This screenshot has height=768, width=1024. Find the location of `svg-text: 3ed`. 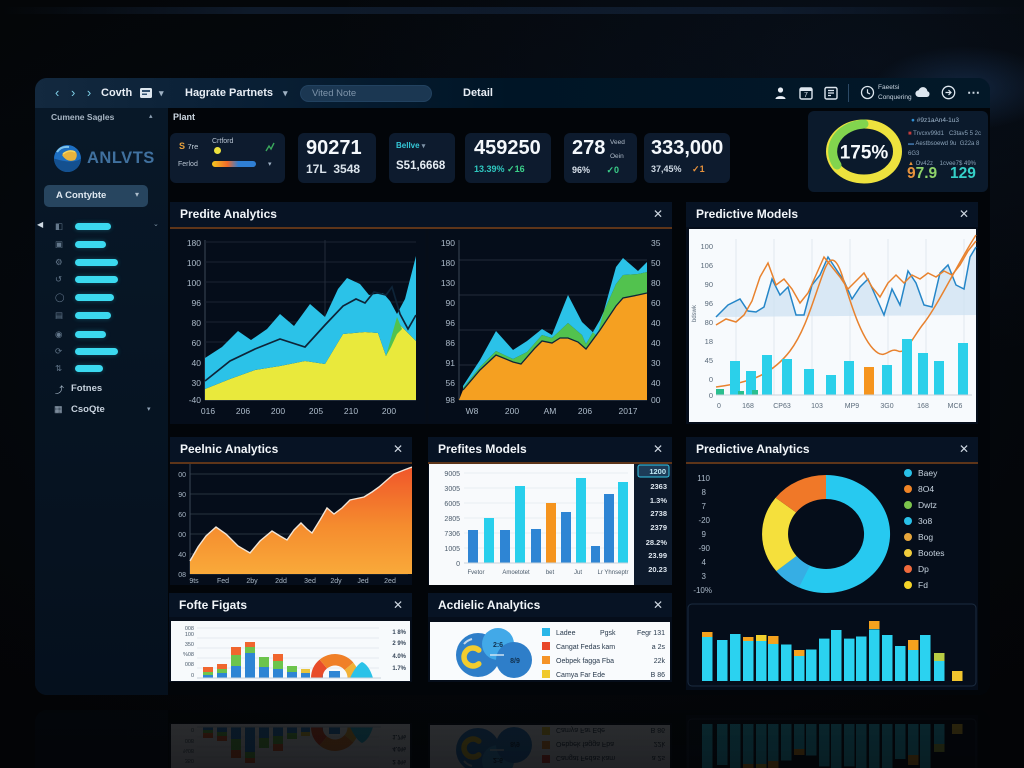

svg-text: 3ed is located at coordinates (310, 581).